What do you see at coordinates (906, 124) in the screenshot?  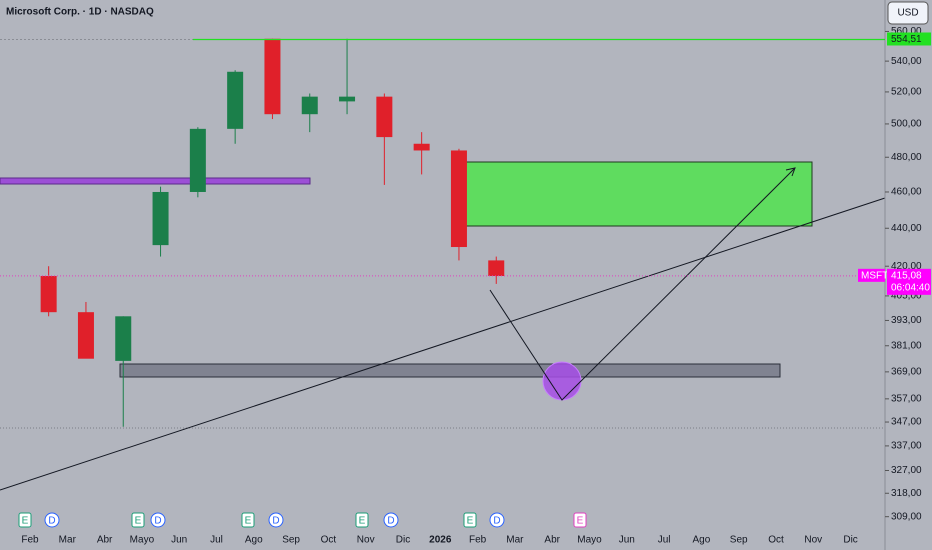 I see `y-tick-label: 500,00` at bounding box center [906, 124].